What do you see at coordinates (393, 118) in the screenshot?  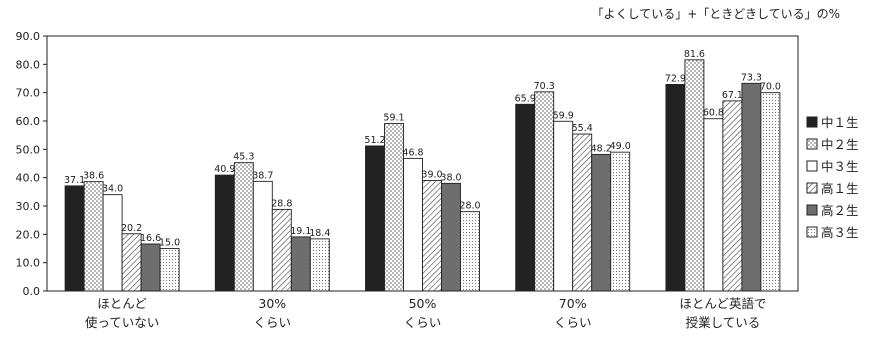 I see `data-label: 59.1` at bounding box center [393, 118].